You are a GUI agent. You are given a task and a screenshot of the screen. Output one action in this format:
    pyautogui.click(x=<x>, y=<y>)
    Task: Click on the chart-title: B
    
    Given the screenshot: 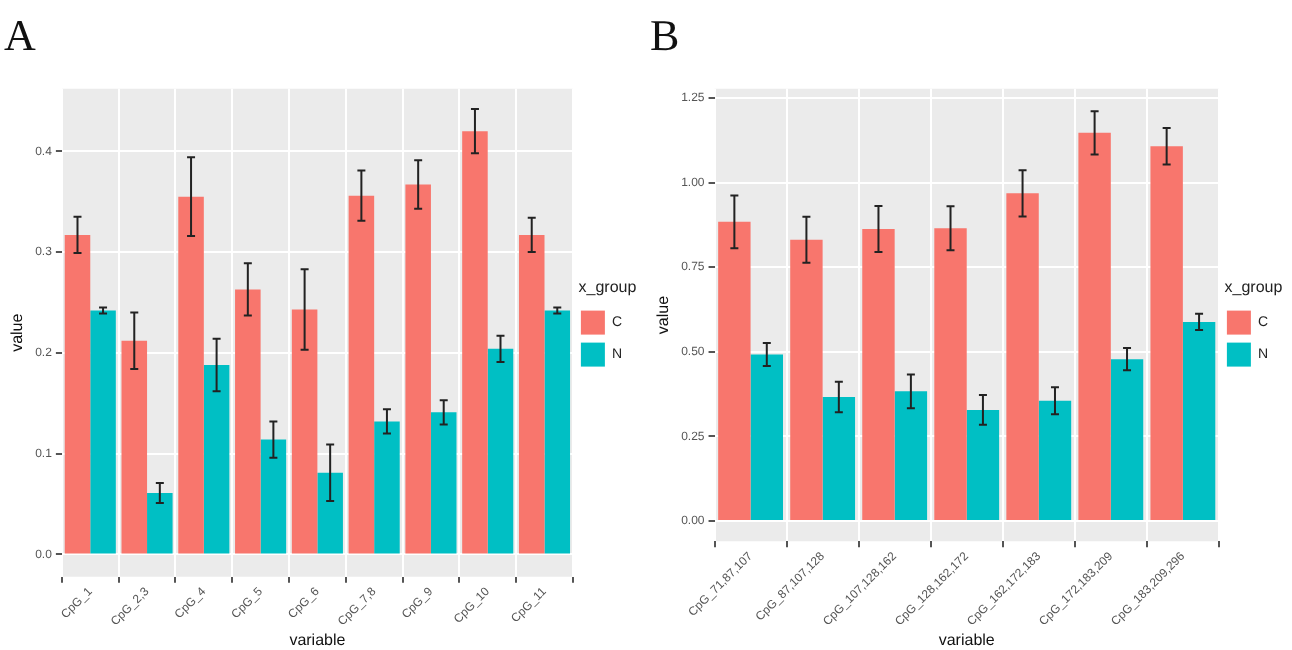 What is the action you would take?
    pyautogui.click(x=665, y=34)
    